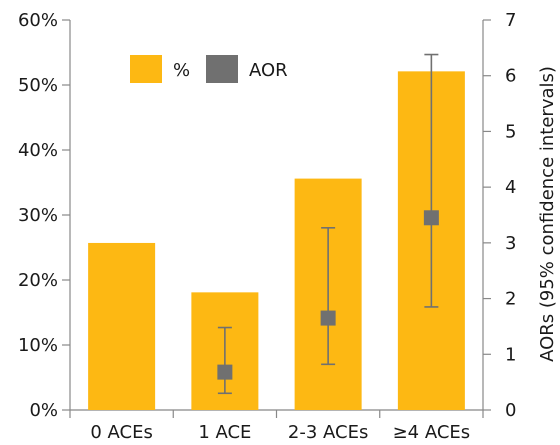  What do you see at coordinates (222, 69) in the screenshot?
I see `legend-swatch-aor` at bounding box center [222, 69].